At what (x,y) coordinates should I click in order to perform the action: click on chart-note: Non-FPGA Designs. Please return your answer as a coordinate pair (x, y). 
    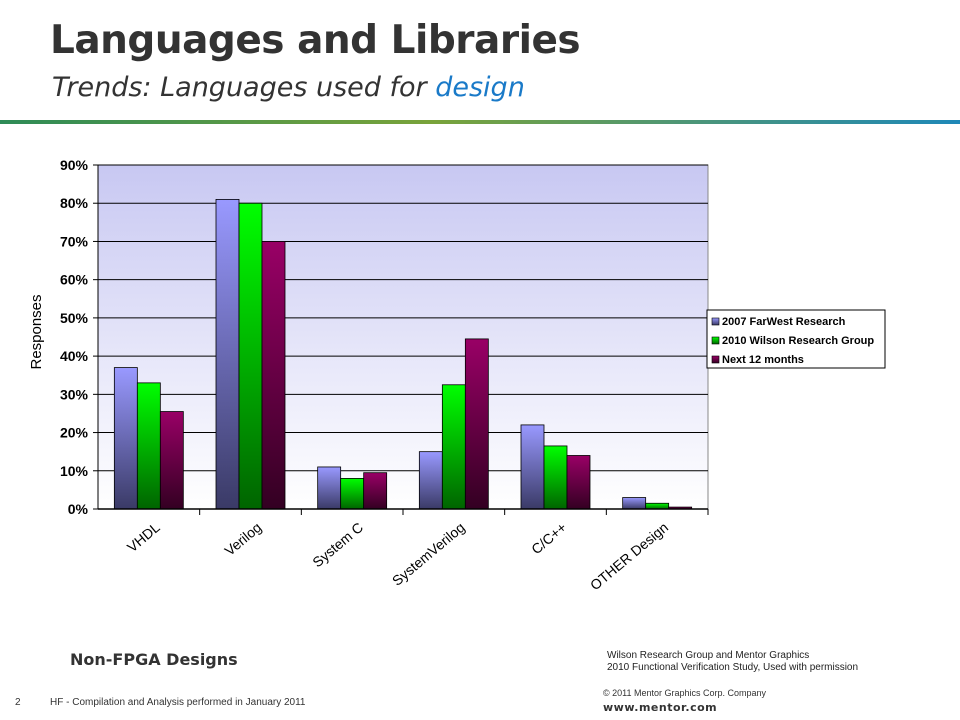
    Looking at the image, I should click on (154, 659).